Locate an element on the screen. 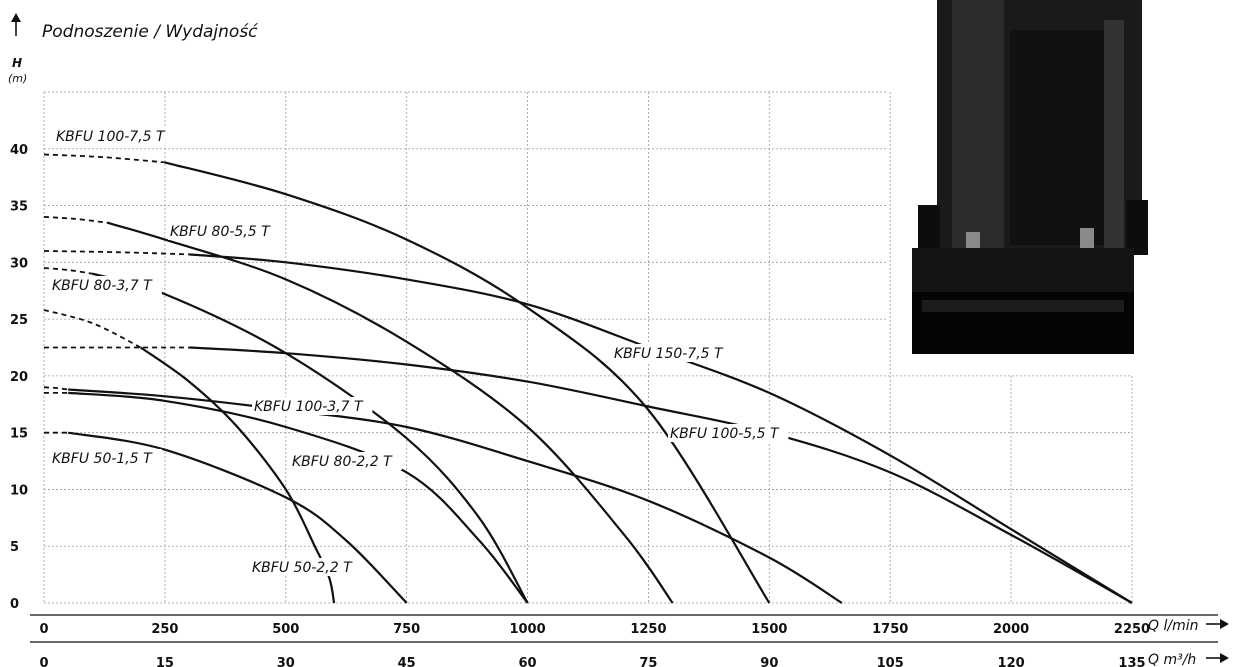 This screenshot has width=1234, height=667. x2-tick-label: 60 is located at coordinates (528, 661).